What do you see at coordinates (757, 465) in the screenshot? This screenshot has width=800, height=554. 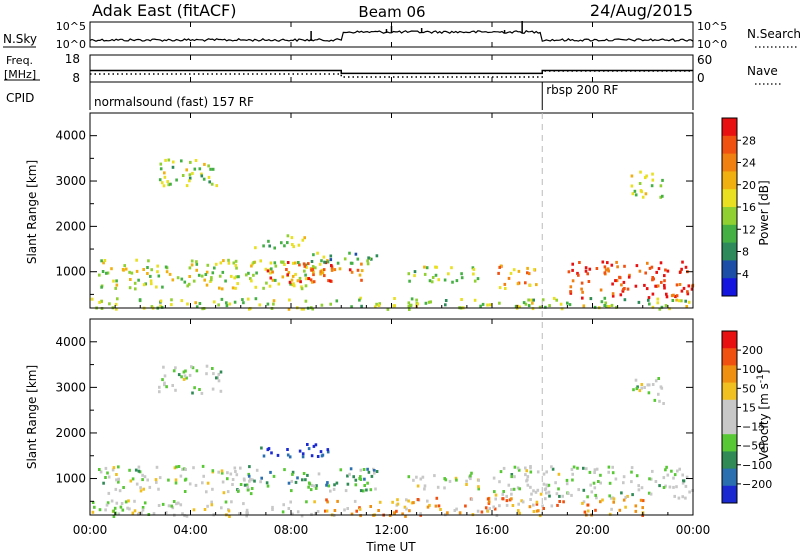 I see `colorbar-tick-label: −100` at bounding box center [757, 465].